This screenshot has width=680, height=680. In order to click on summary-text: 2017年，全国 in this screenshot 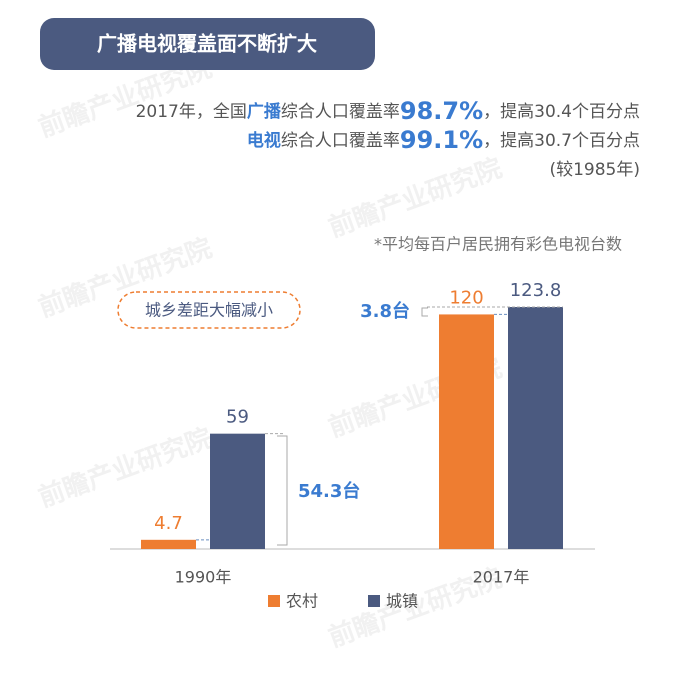, I will do `click(191, 112)`.